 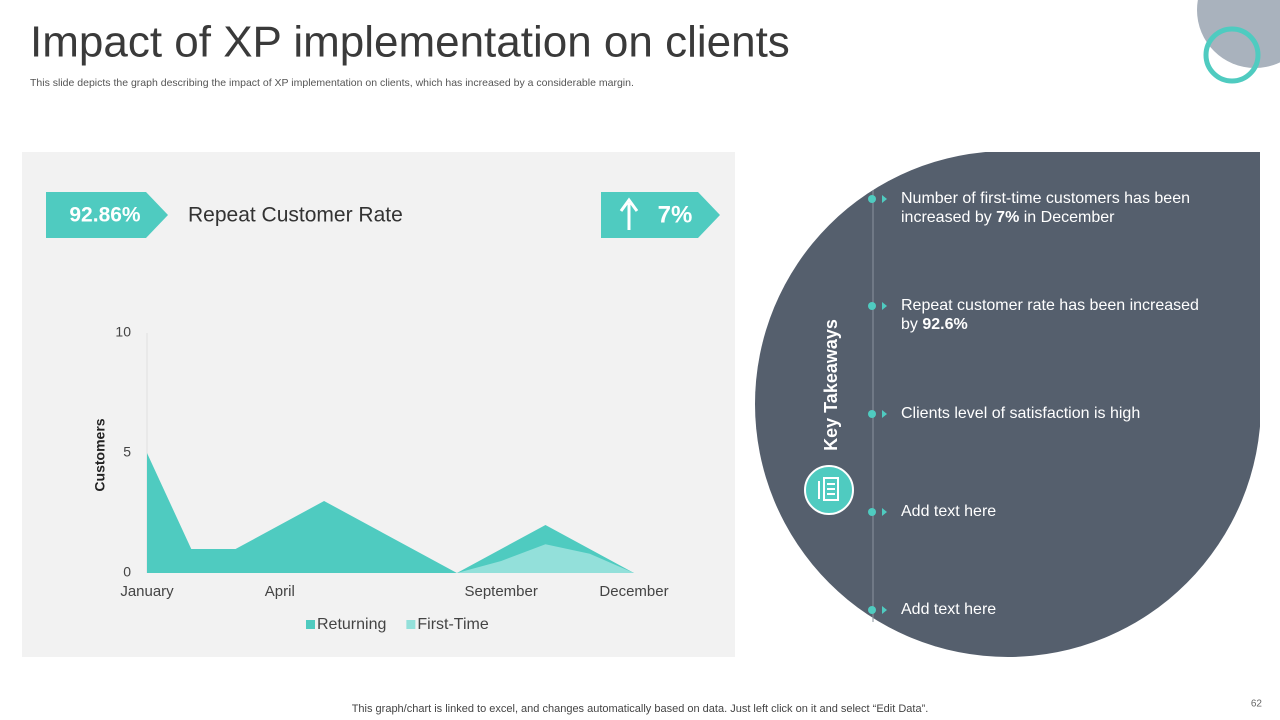 What do you see at coordinates (452, 624) in the screenshot?
I see `legend-label: First-Time` at bounding box center [452, 624].